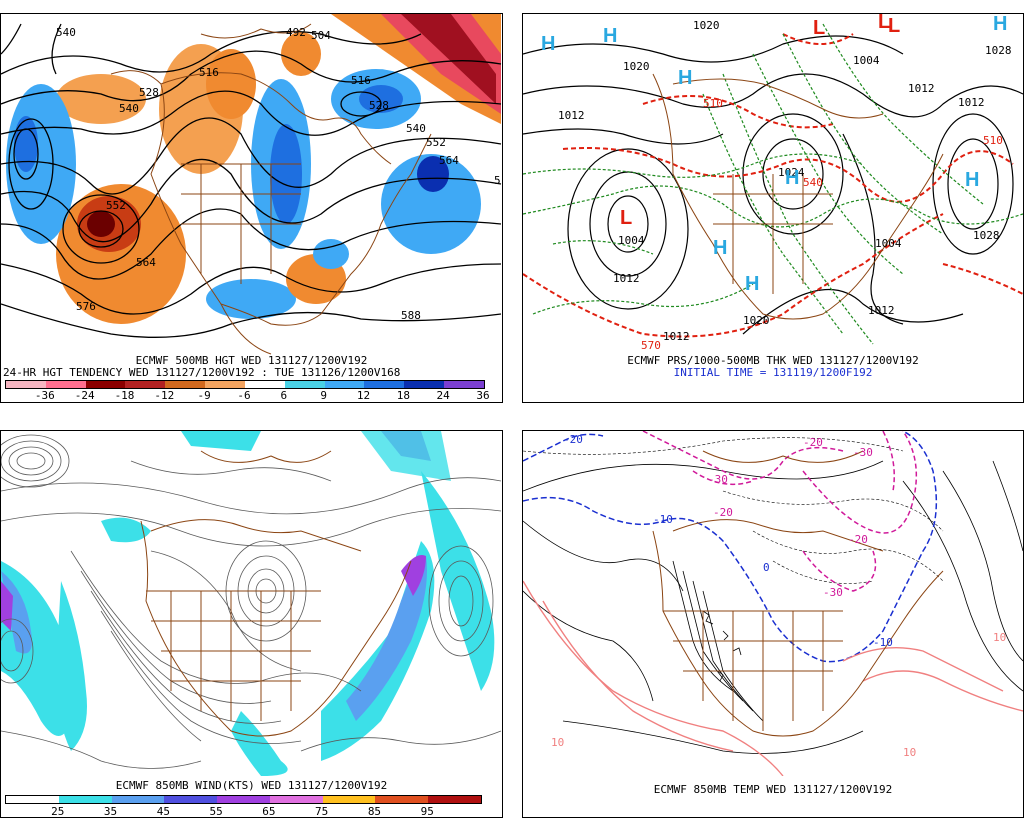 This screenshot has width=1024, height=819. What do you see at coordinates (251, 360) in the screenshot?
I see `caption-line-1: ECMWF 500MB HGT WED 131127/1200V192` at bounding box center [251, 360].